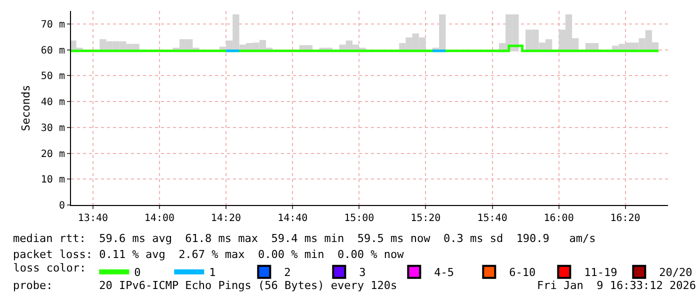 The height and width of the screenshot is (297, 697). I want to click on x-tick-label: 15:20, so click(425, 218).